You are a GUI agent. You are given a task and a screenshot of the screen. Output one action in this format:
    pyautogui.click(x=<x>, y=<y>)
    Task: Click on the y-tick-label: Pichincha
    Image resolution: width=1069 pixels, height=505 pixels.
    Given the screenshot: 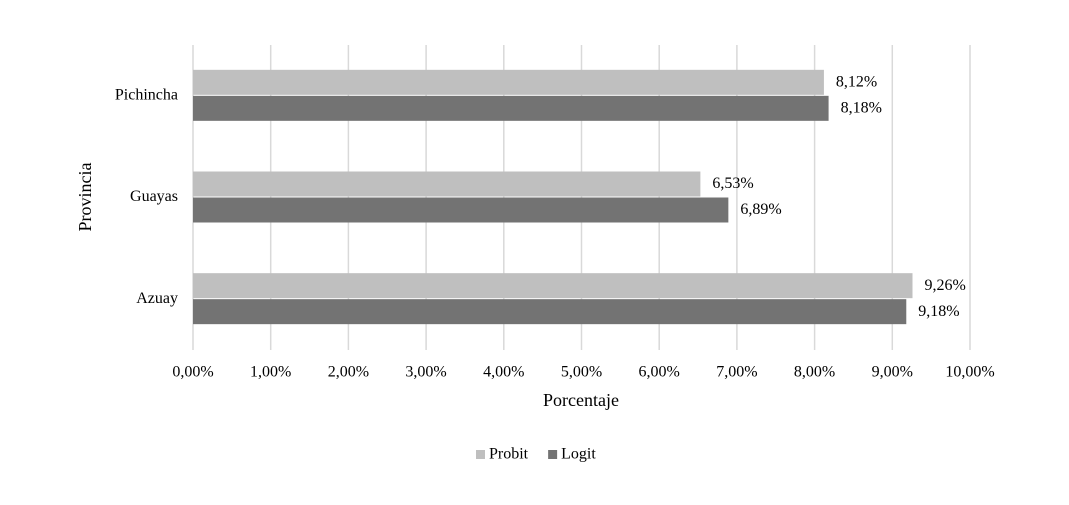 What is the action you would take?
    pyautogui.click(x=146, y=95)
    